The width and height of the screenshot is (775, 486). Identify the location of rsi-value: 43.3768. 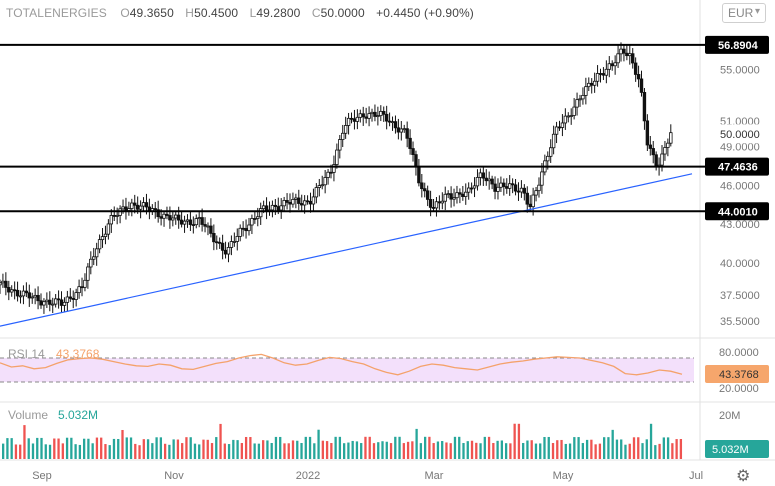
(78, 354).